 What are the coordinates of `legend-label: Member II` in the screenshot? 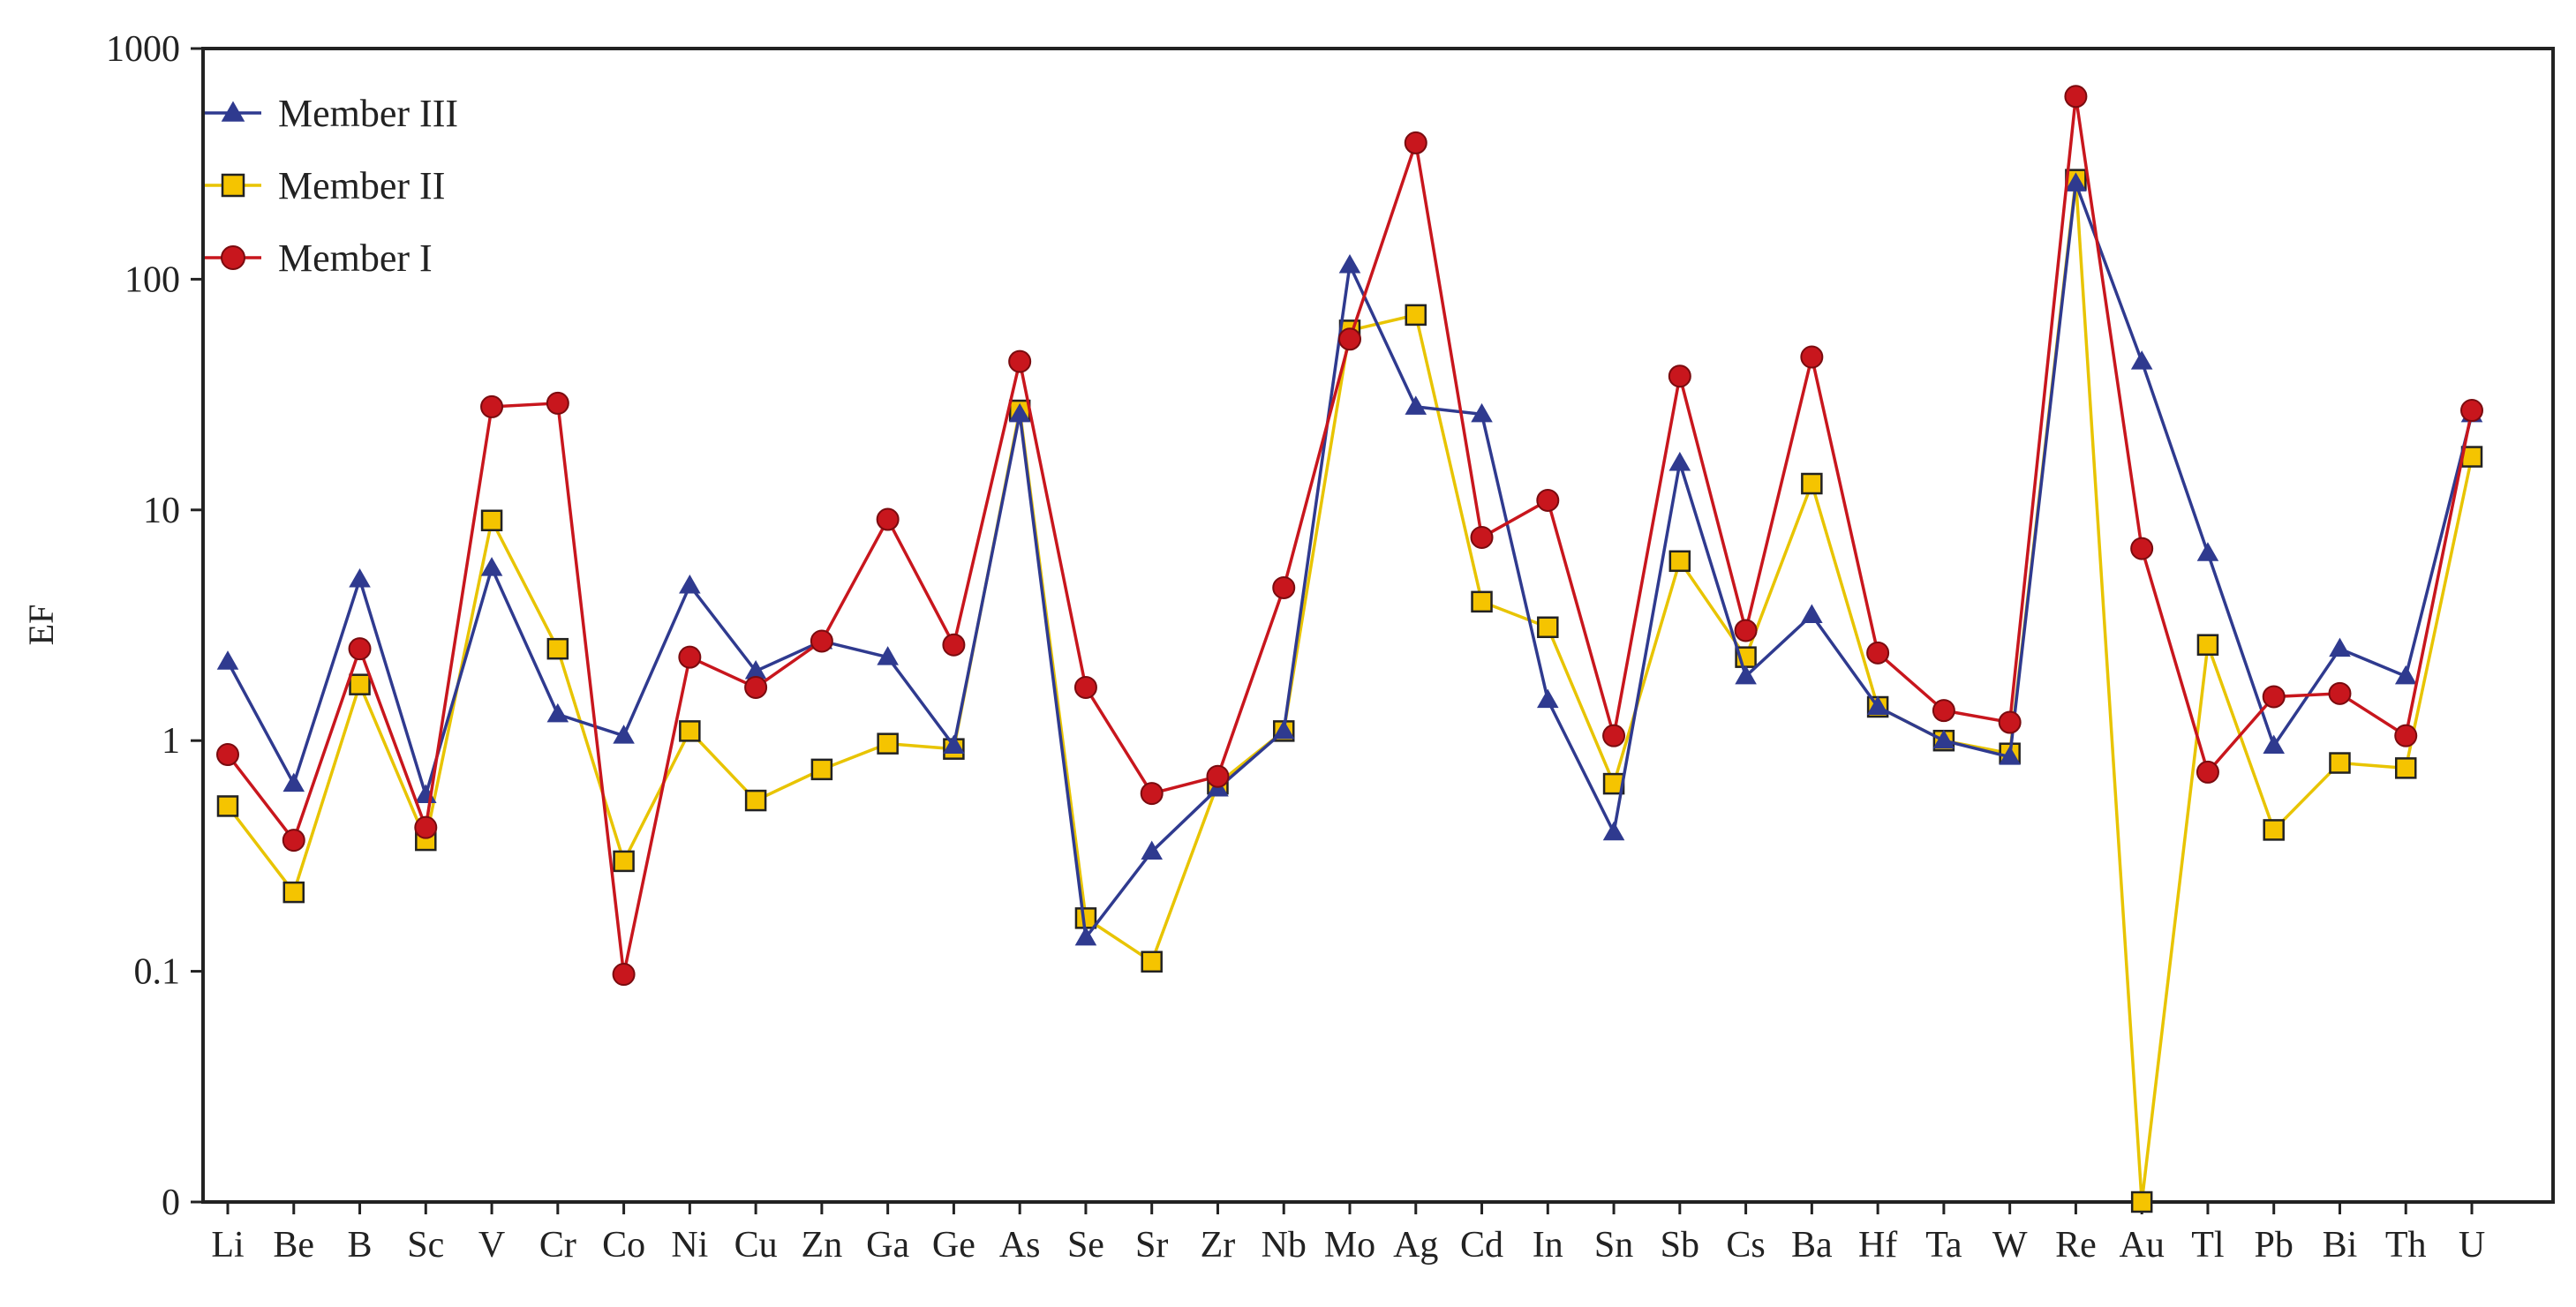 It's located at (362, 185).